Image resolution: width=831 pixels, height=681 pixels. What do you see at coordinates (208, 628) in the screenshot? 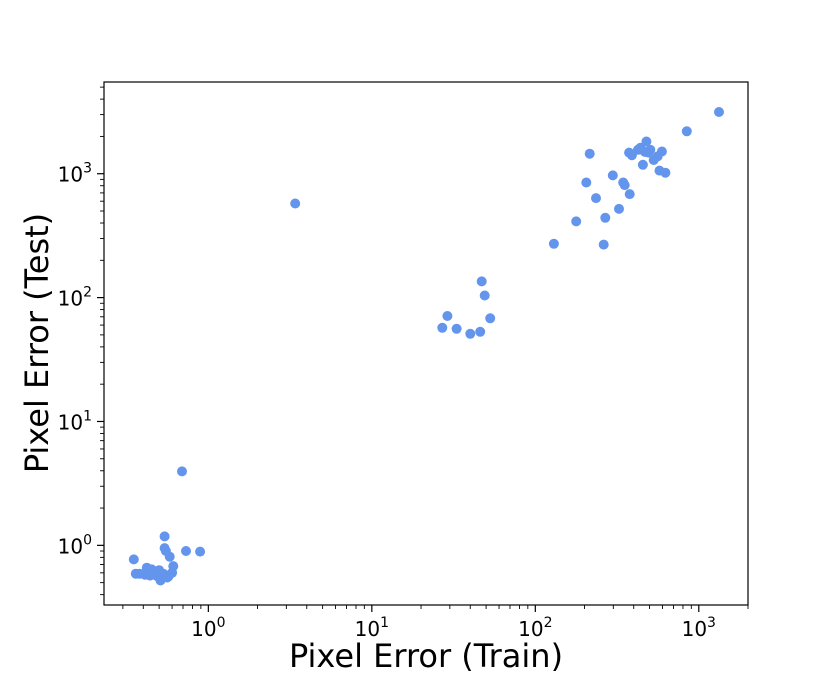
I see `x-tick-label: 10⁰` at bounding box center [208, 628].